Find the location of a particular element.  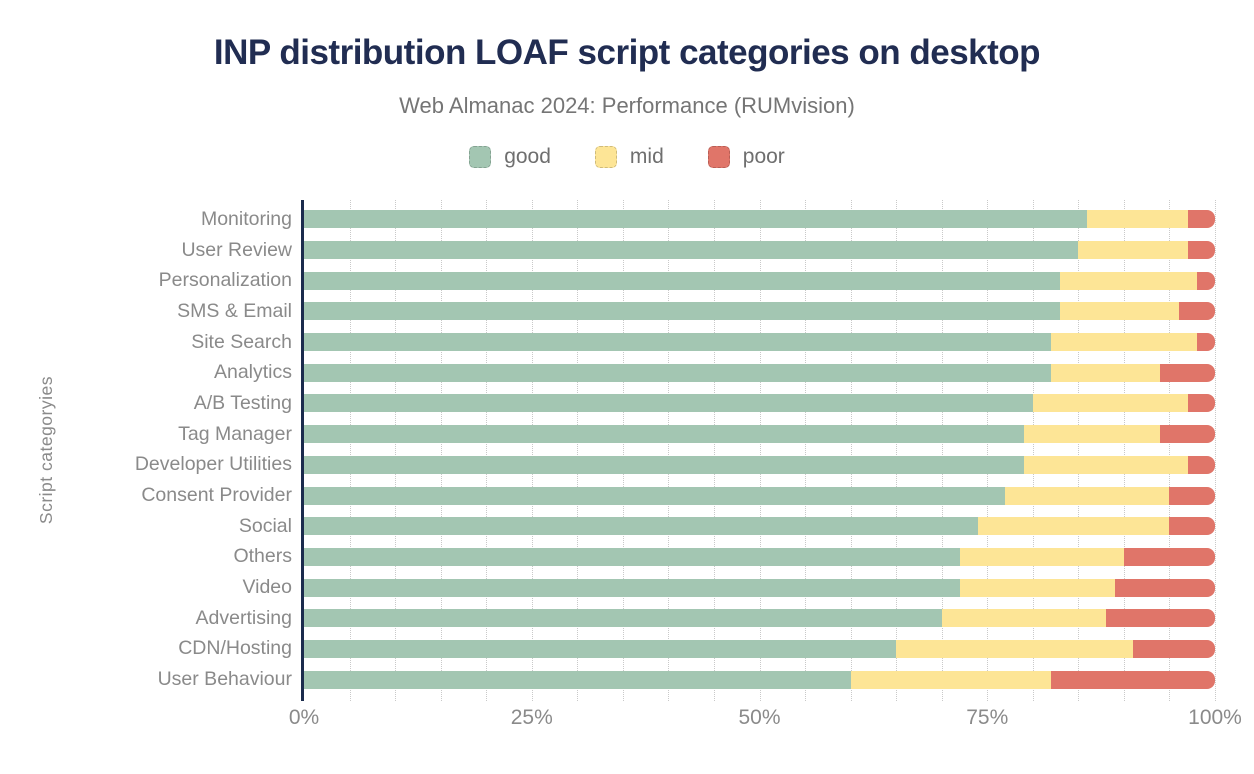

category-label: User Review is located at coordinates (236, 249).